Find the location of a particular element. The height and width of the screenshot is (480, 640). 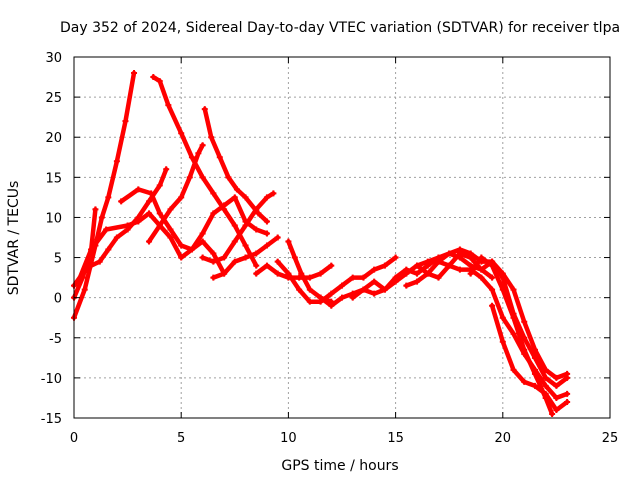

x-tick-label: 20 is located at coordinates (503, 438).